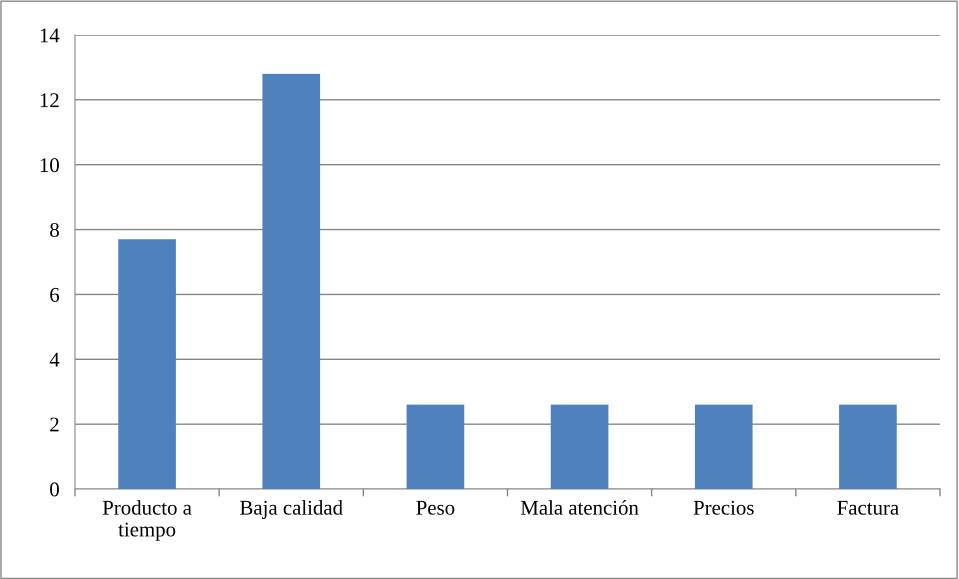 Image resolution: width=959 pixels, height=579 pixels. Describe the element at coordinates (55, 359) in the screenshot. I see `y-tick-label: 4` at that location.